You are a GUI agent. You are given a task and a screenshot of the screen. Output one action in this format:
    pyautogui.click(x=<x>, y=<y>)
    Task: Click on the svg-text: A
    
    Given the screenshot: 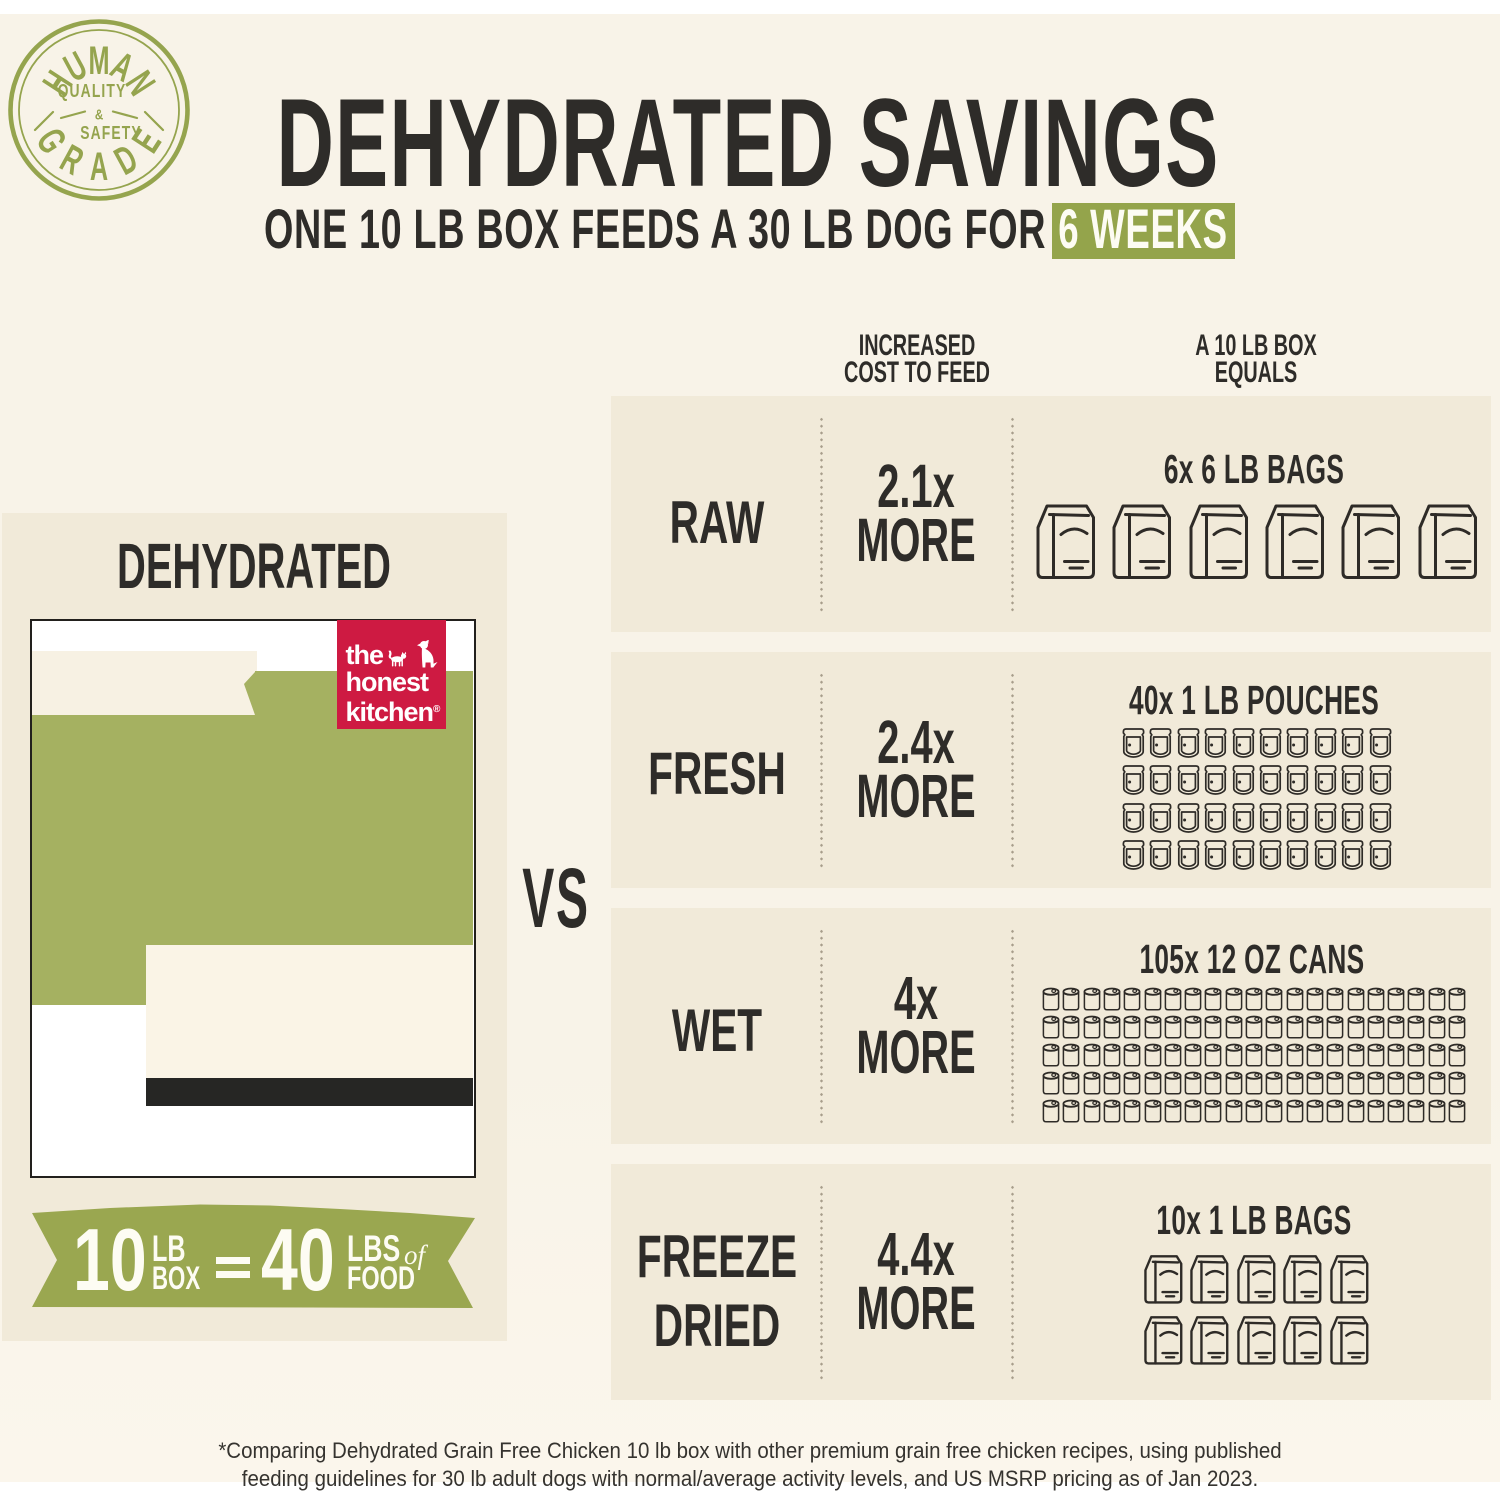 What is the action you would take?
    pyautogui.click(x=99, y=167)
    